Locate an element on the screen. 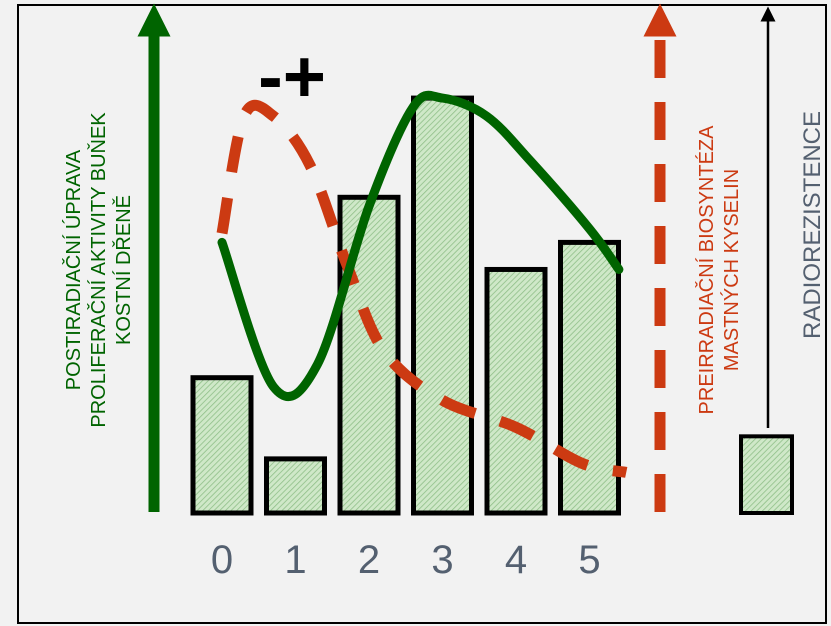 The height and width of the screenshot is (626, 831). green-axis-label-line-2: PROLIFERAČNÍ AKTIVITY BUŇEK is located at coordinates (98, 270).